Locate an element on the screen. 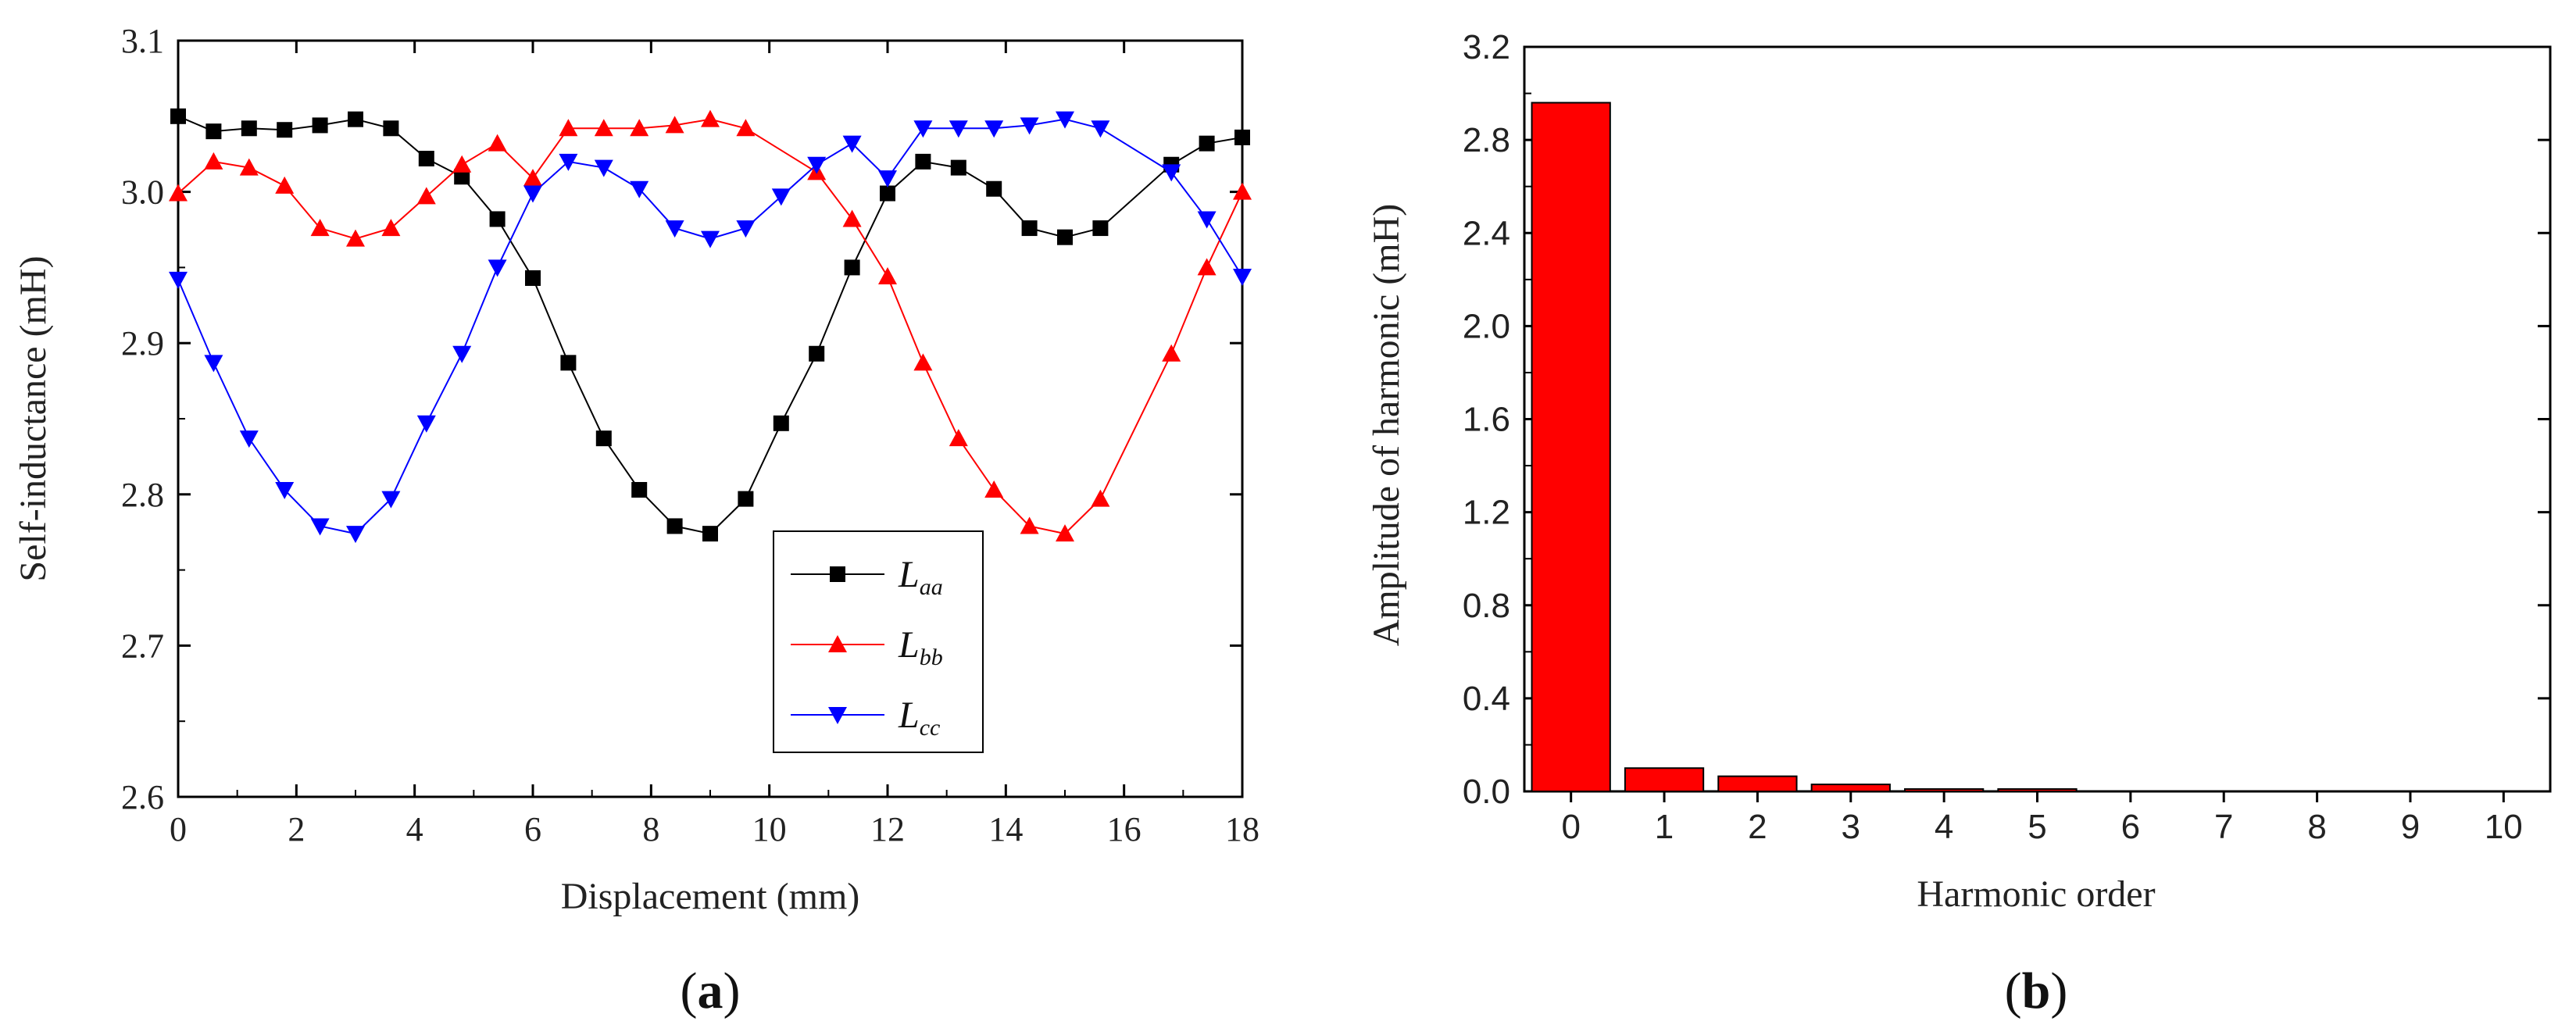 This screenshot has height=1032, width=2576. panel-b-x-ticks: 0 1 2 3 4 5 6 7 8 9 10 is located at coordinates (2042, 818).